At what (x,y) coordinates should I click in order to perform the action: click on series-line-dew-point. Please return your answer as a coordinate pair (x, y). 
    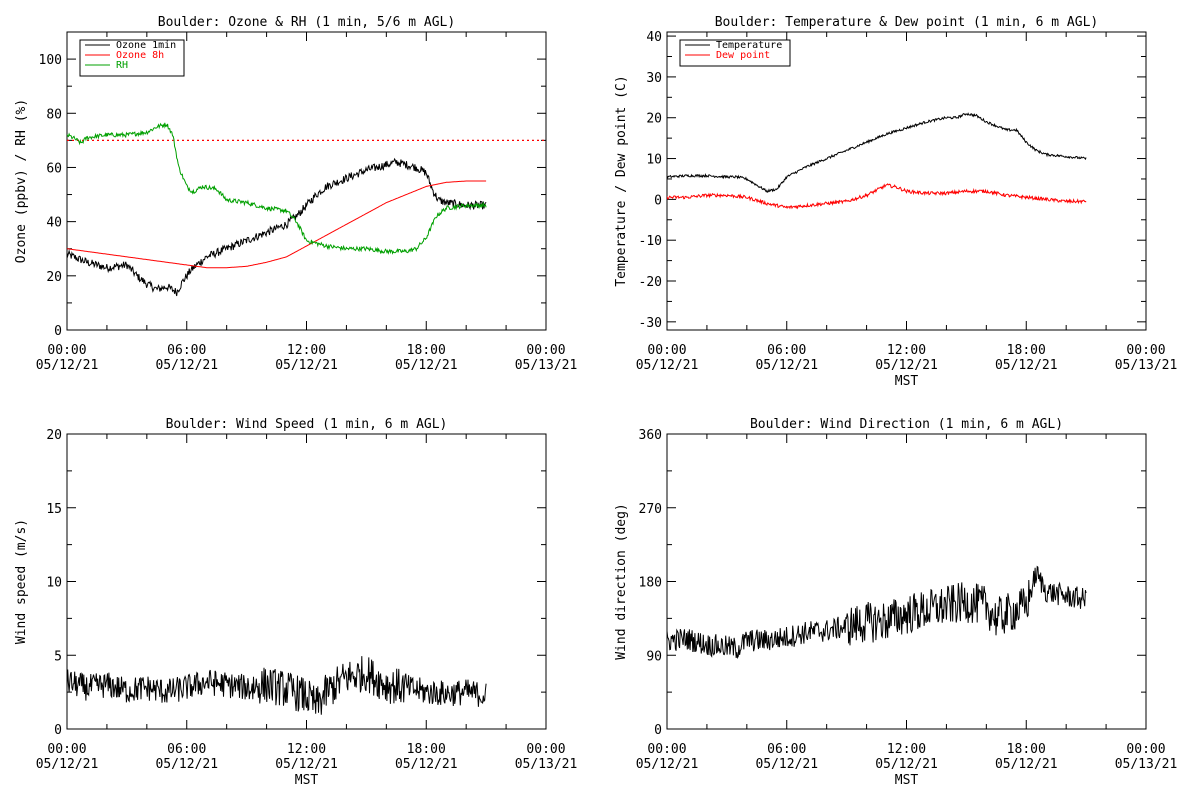
    Looking at the image, I should click on (877, 196).